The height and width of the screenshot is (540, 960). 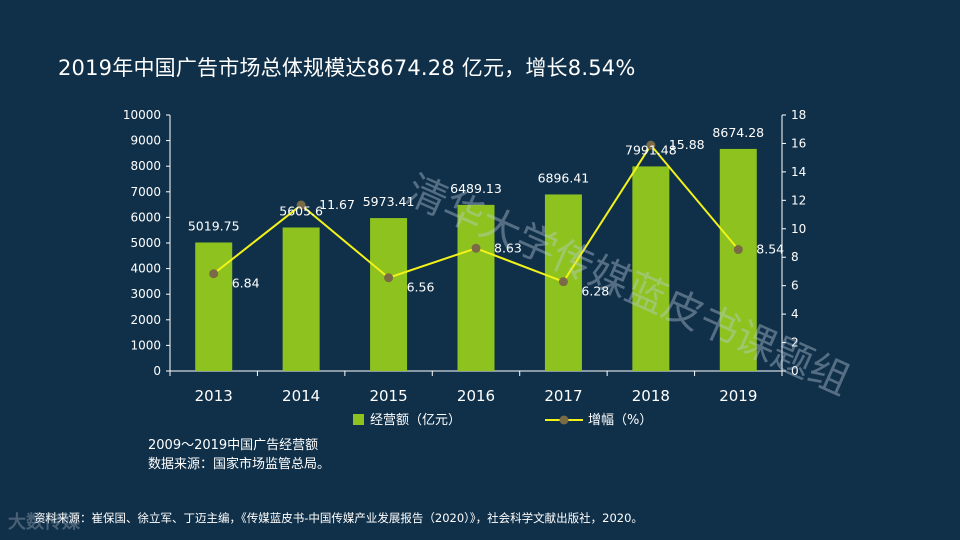 I want to click on bar-value-label: 5019.75, so click(x=214, y=225).